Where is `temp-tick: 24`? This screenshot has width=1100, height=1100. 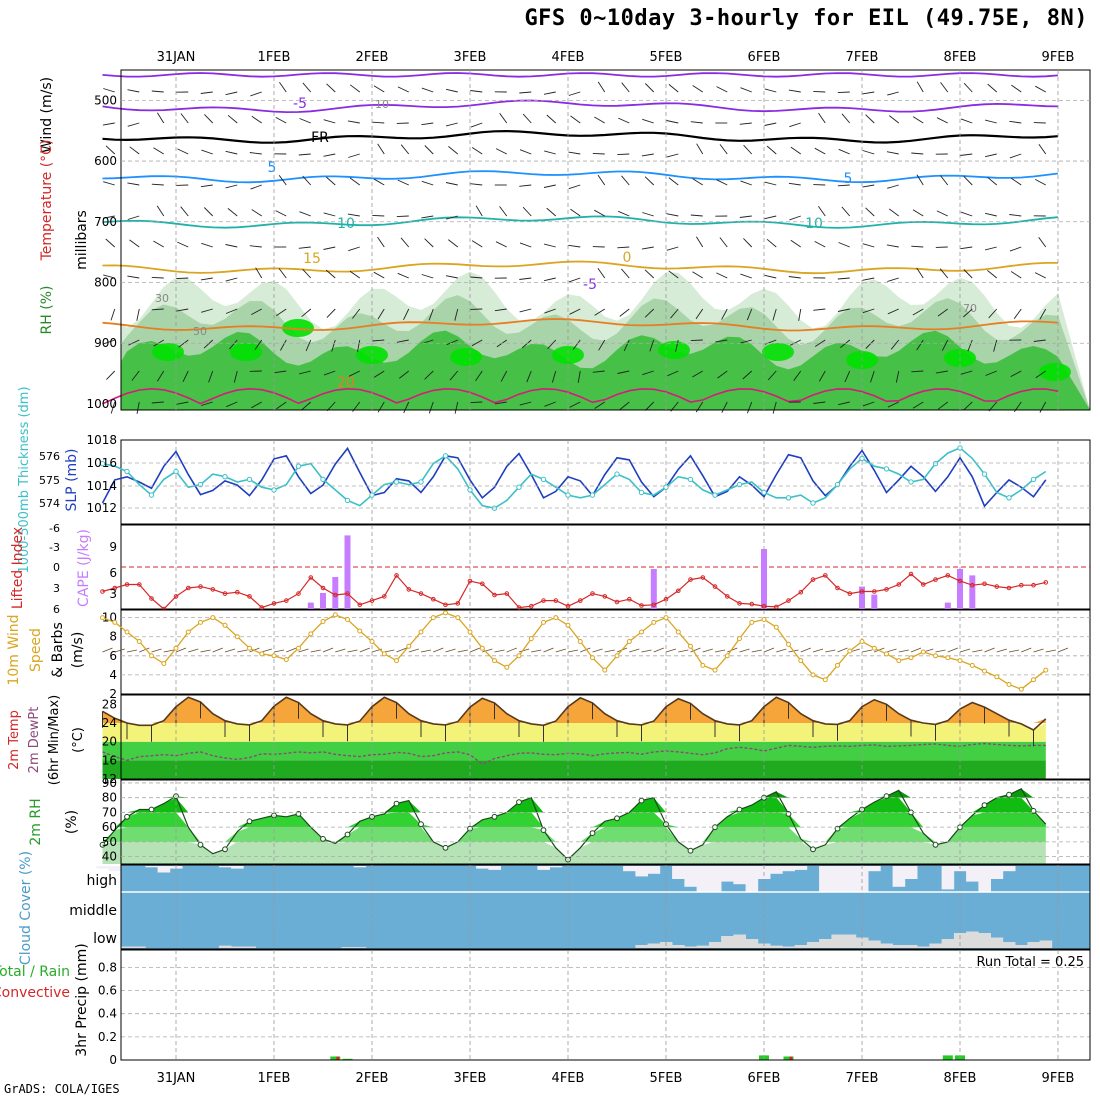 temp-tick: 24 is located at coordinates (109, 723).